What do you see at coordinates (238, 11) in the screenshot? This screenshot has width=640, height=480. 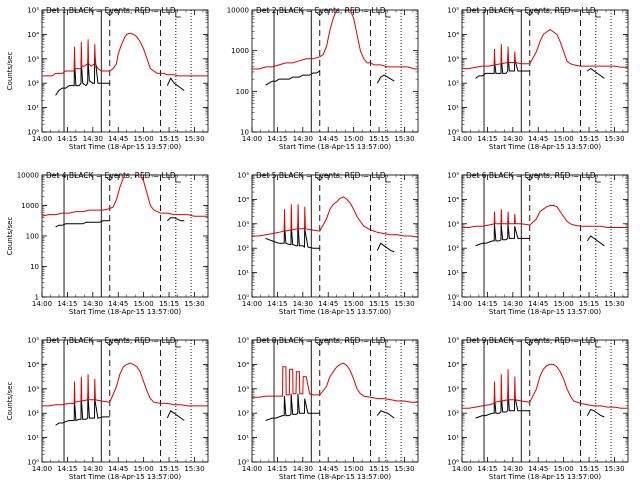 I see `y-tick-label: 10000` at bounding box center [238, 11].